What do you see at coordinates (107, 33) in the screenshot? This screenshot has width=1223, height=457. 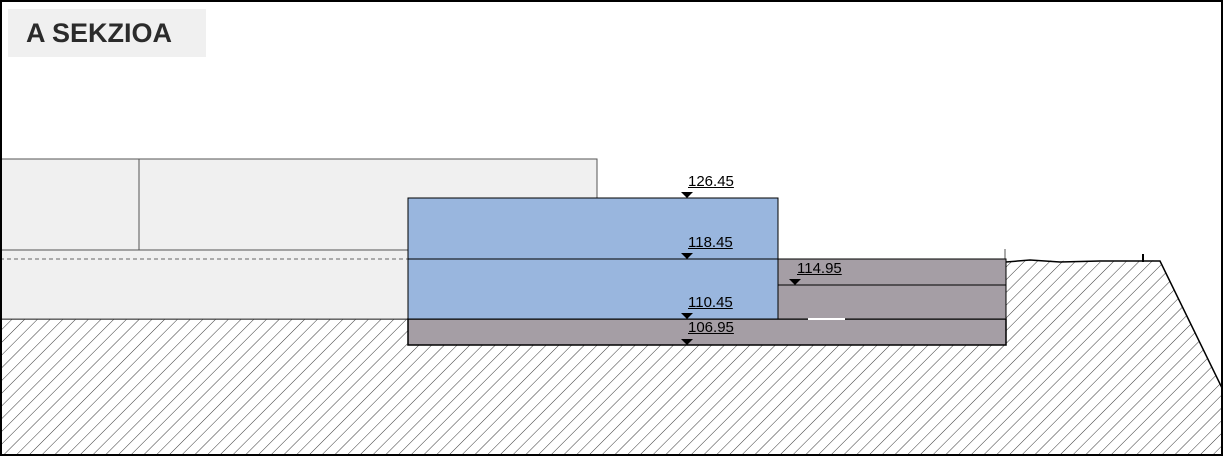 I see `section-title: A SEKZIOA` at bounding box center [107, 33].